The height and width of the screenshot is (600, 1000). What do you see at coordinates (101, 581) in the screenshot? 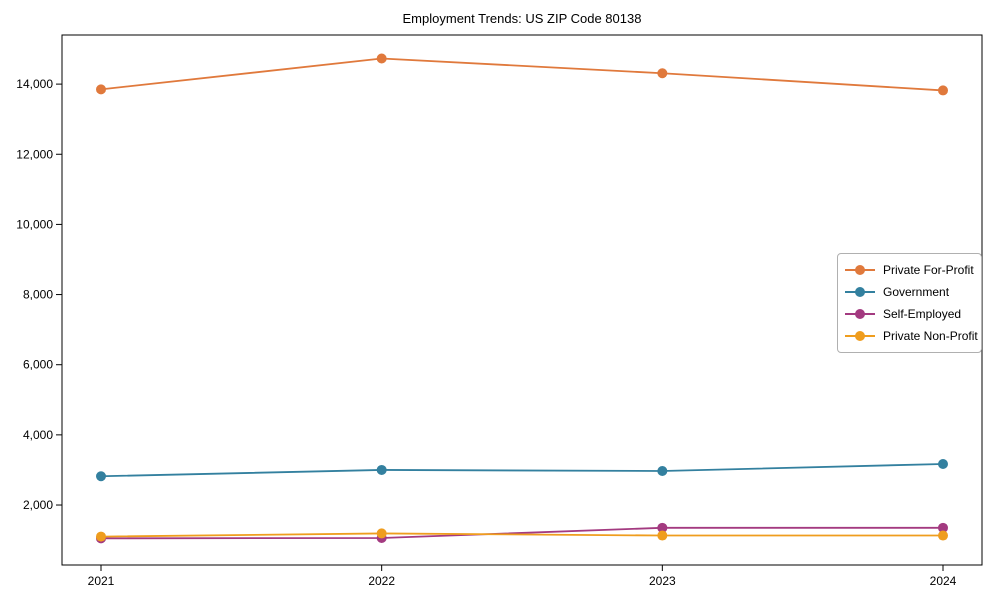
I see `x-axis-tick-label: 2021` at bounding box center [101, 581].